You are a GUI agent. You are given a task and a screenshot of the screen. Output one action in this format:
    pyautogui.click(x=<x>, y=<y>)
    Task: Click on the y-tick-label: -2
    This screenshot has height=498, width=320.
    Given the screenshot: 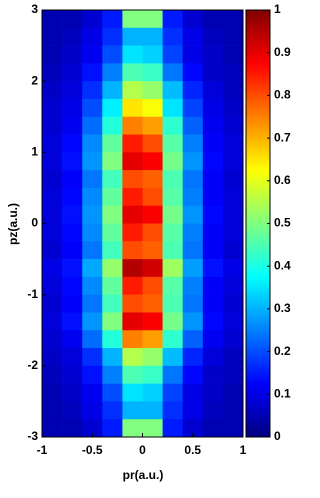 What is the action you would take?
    pyautogui.click(x=32, y=365)
    